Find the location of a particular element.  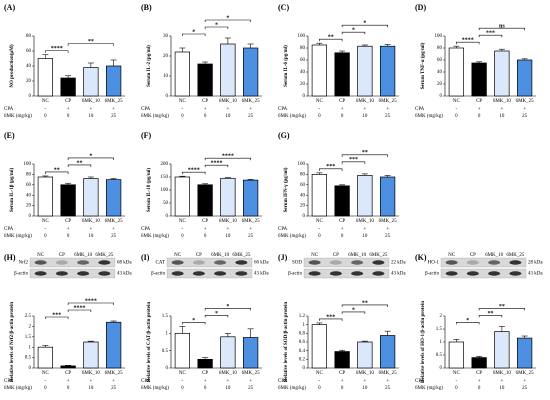

blot-lane-label: NC is located at coordinates (452, 255).